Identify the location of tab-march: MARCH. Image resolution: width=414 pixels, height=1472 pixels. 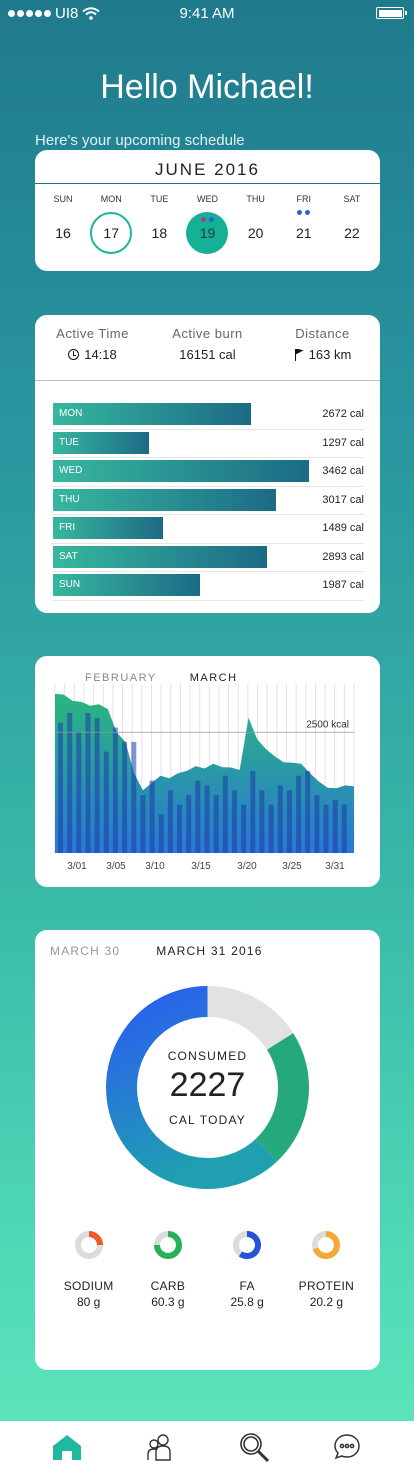
(213, 678).